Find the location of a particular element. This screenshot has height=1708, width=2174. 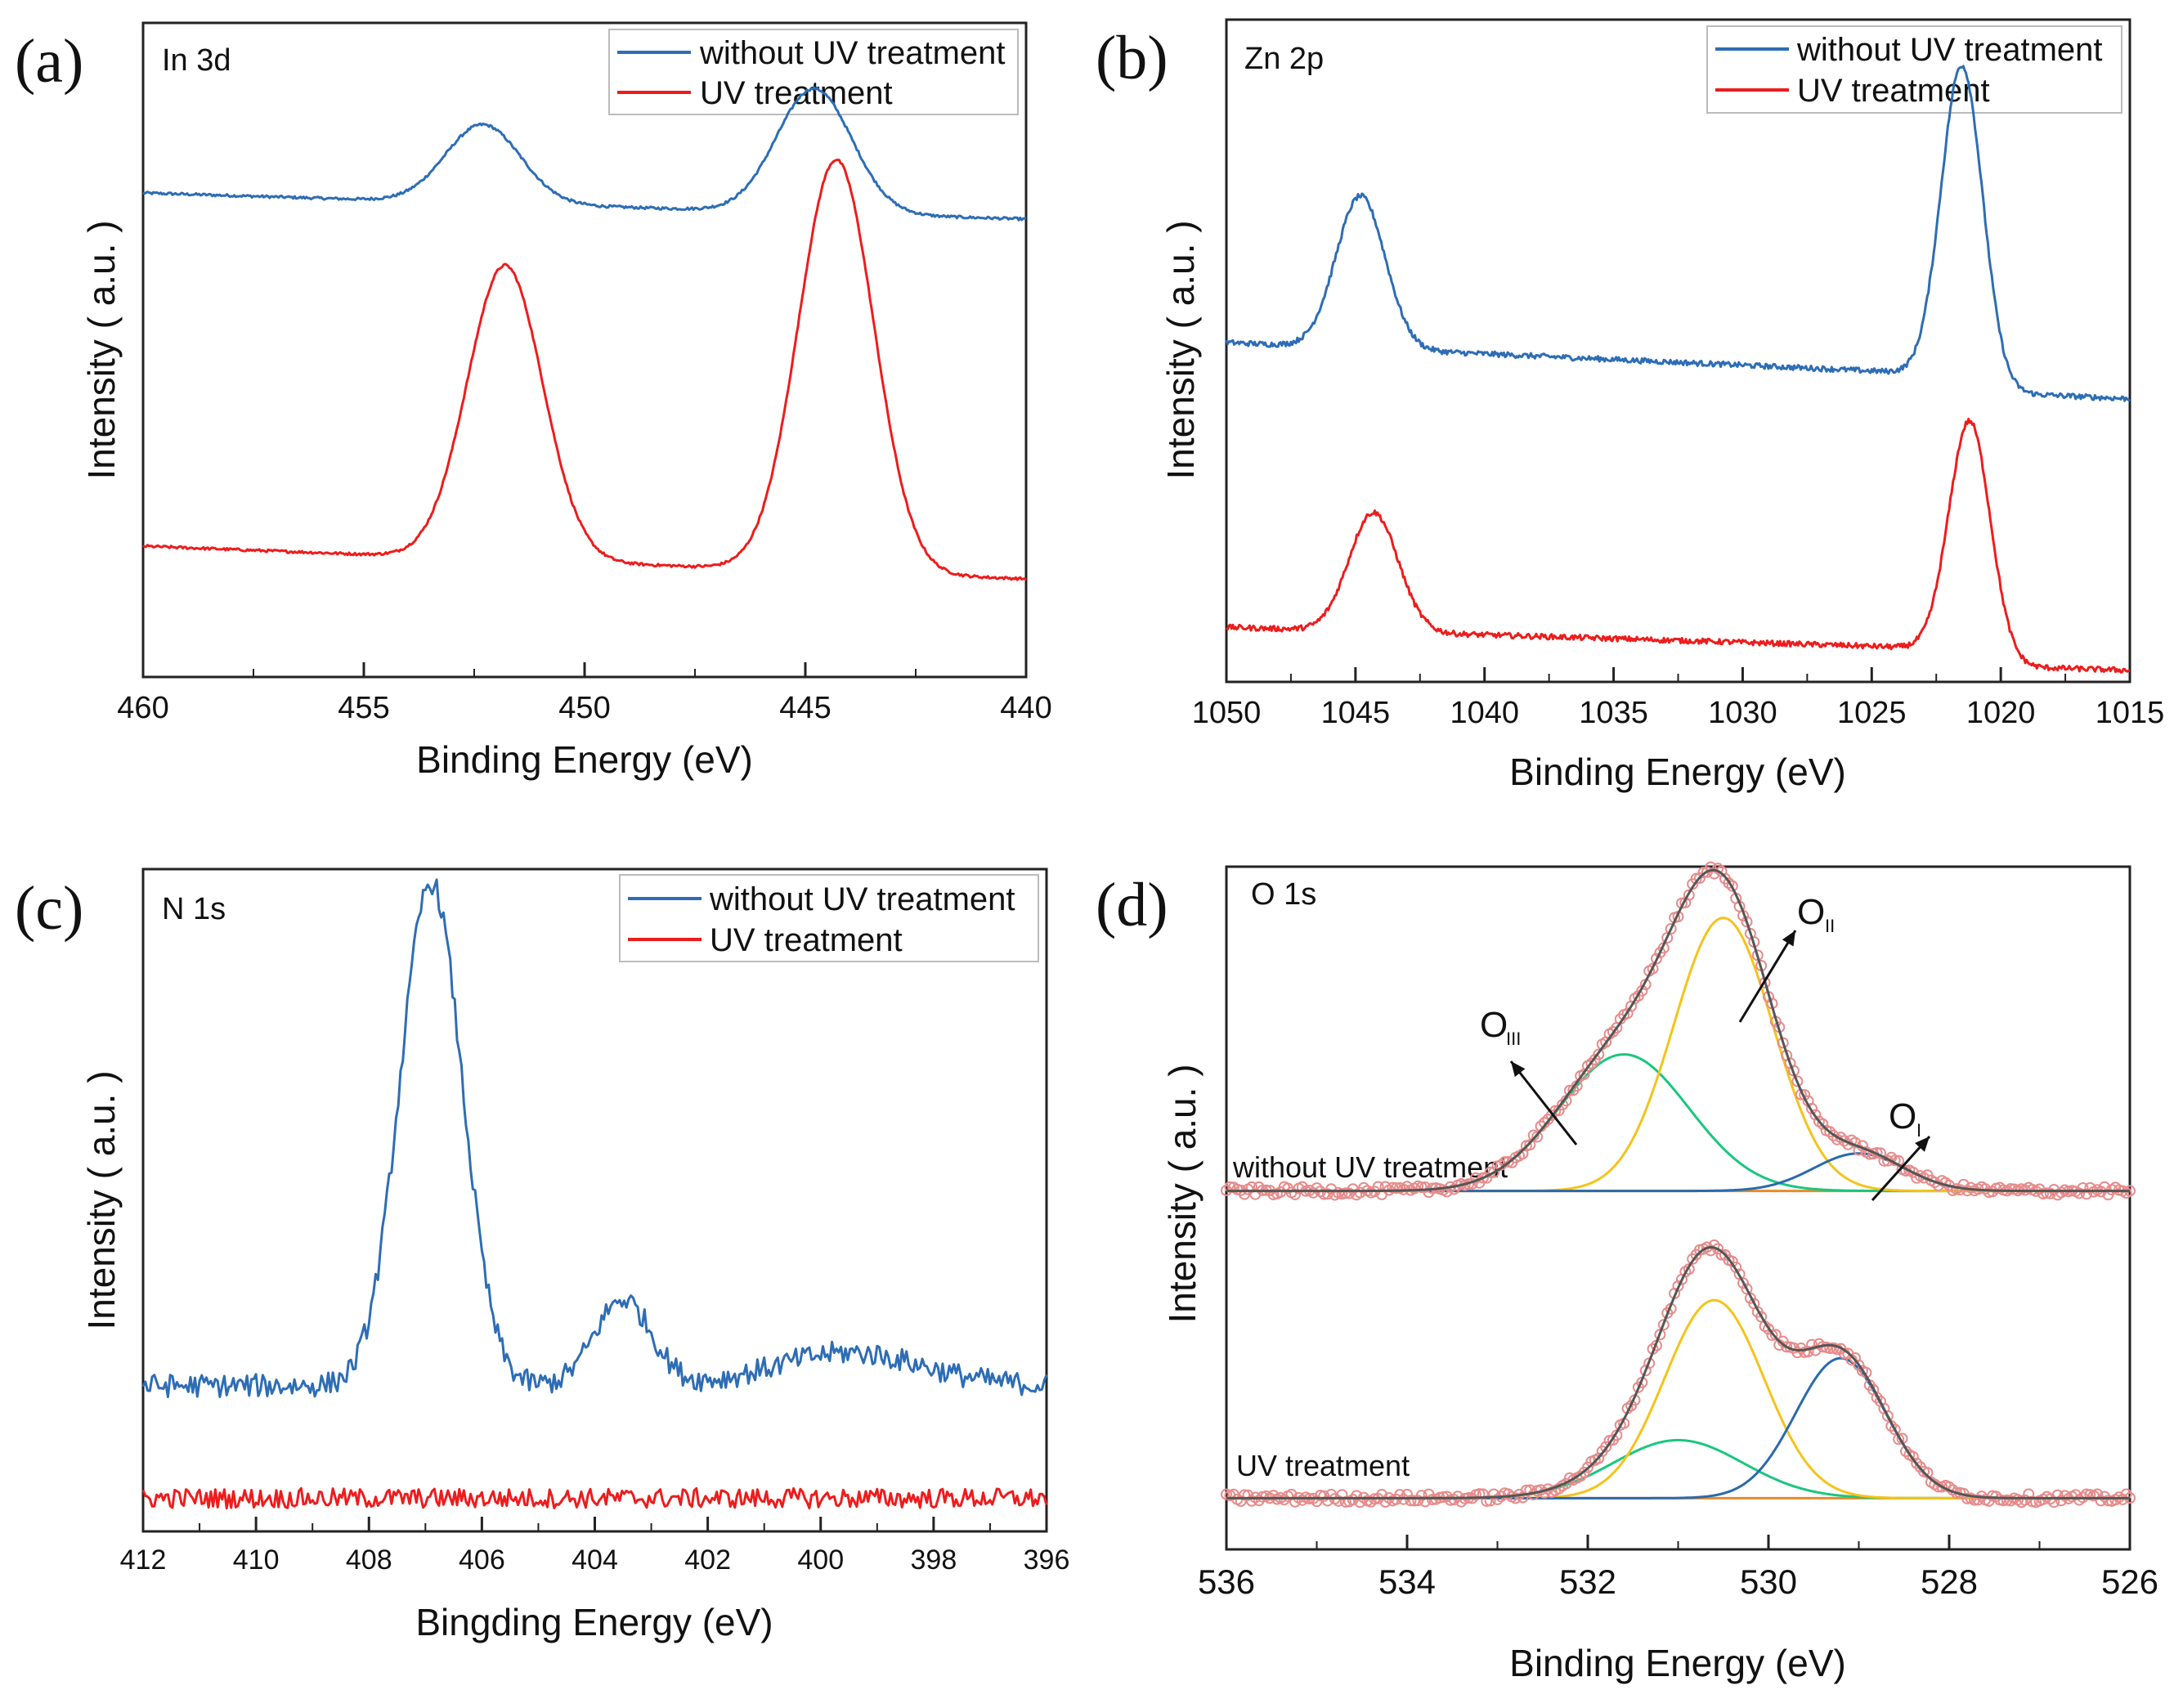

panel-b-series-uv is located at coordinates (1678, 546).